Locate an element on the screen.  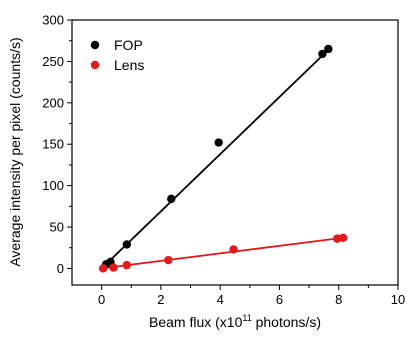
x-tick-label: 6 is located at coordinates (279, 299).